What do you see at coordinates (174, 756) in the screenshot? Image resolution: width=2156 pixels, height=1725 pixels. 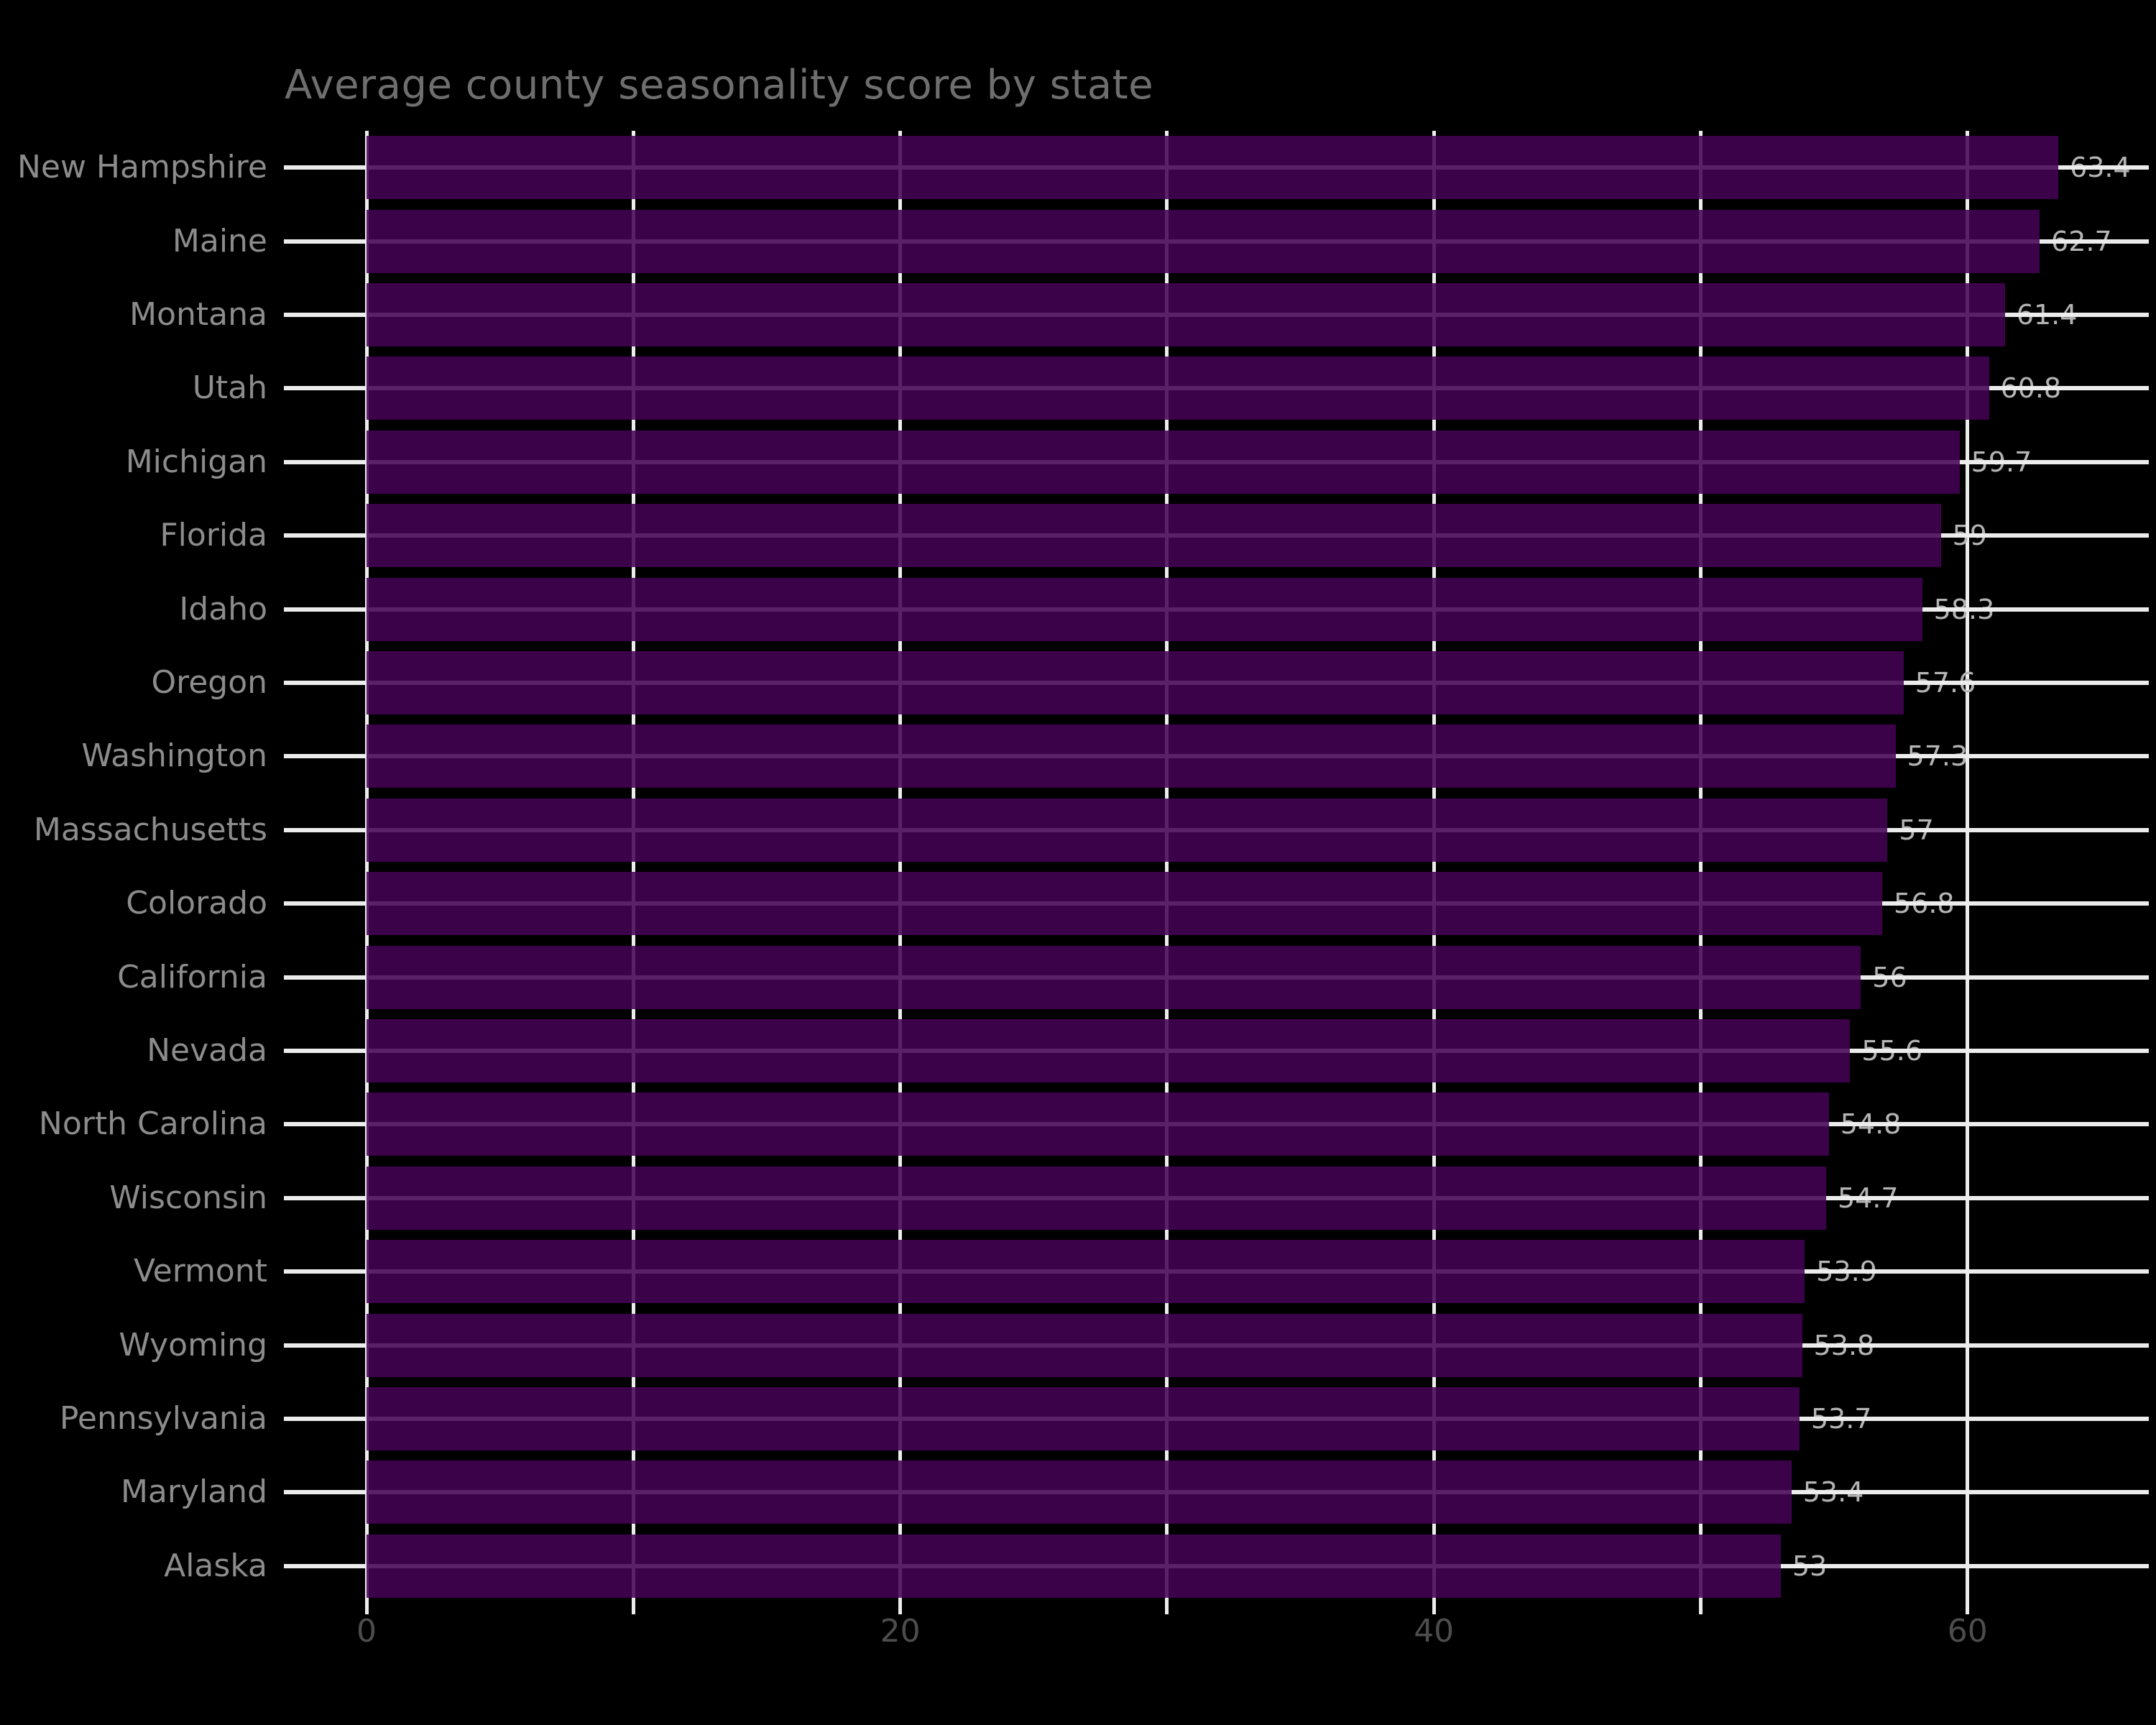 I see `y-axis-state-label: Washington` at bounding box center [174, 756].